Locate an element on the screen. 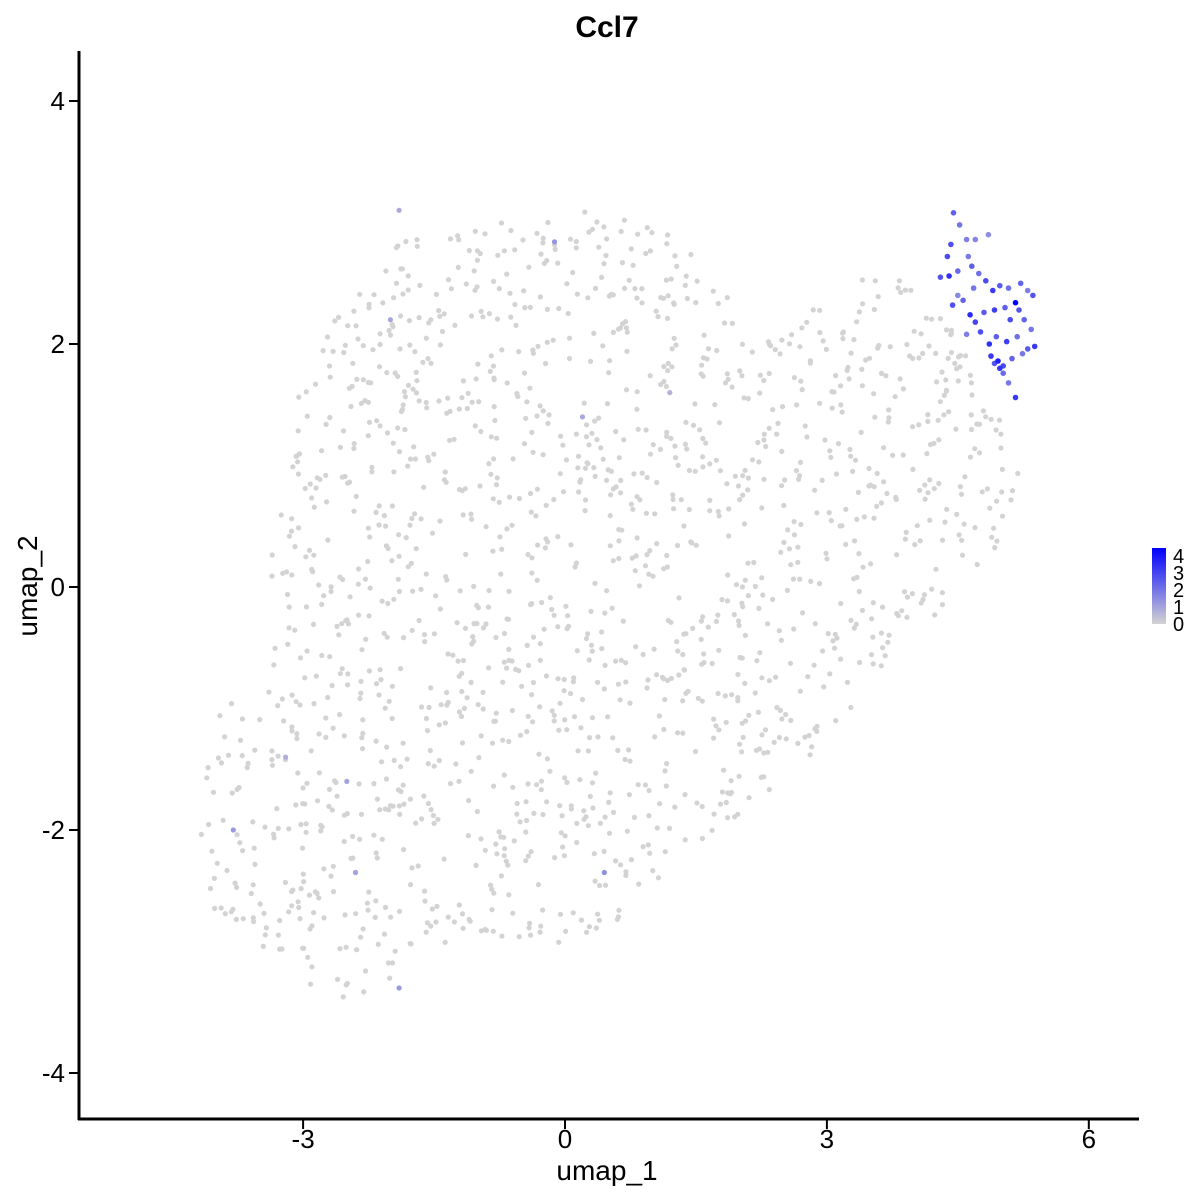  chart-title: Ccl7 is located at coordinates (606, 27).